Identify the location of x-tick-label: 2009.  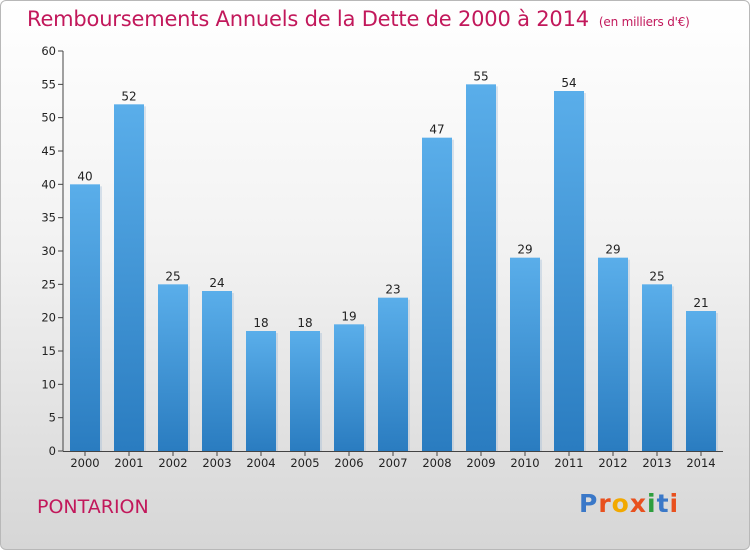
(480, 463).